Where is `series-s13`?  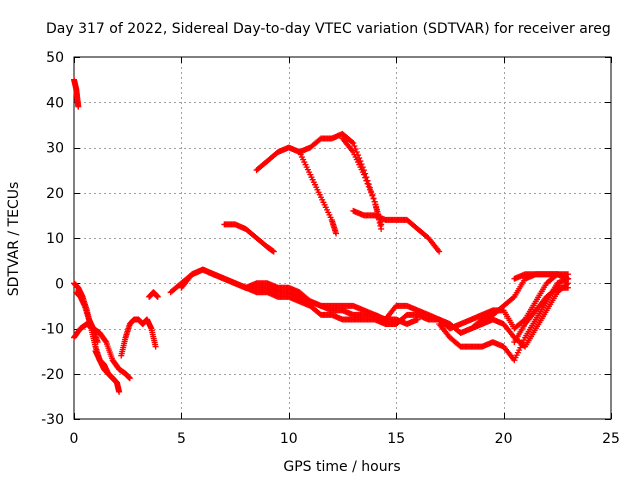
series-s13 is located at coordinates (318, 193).